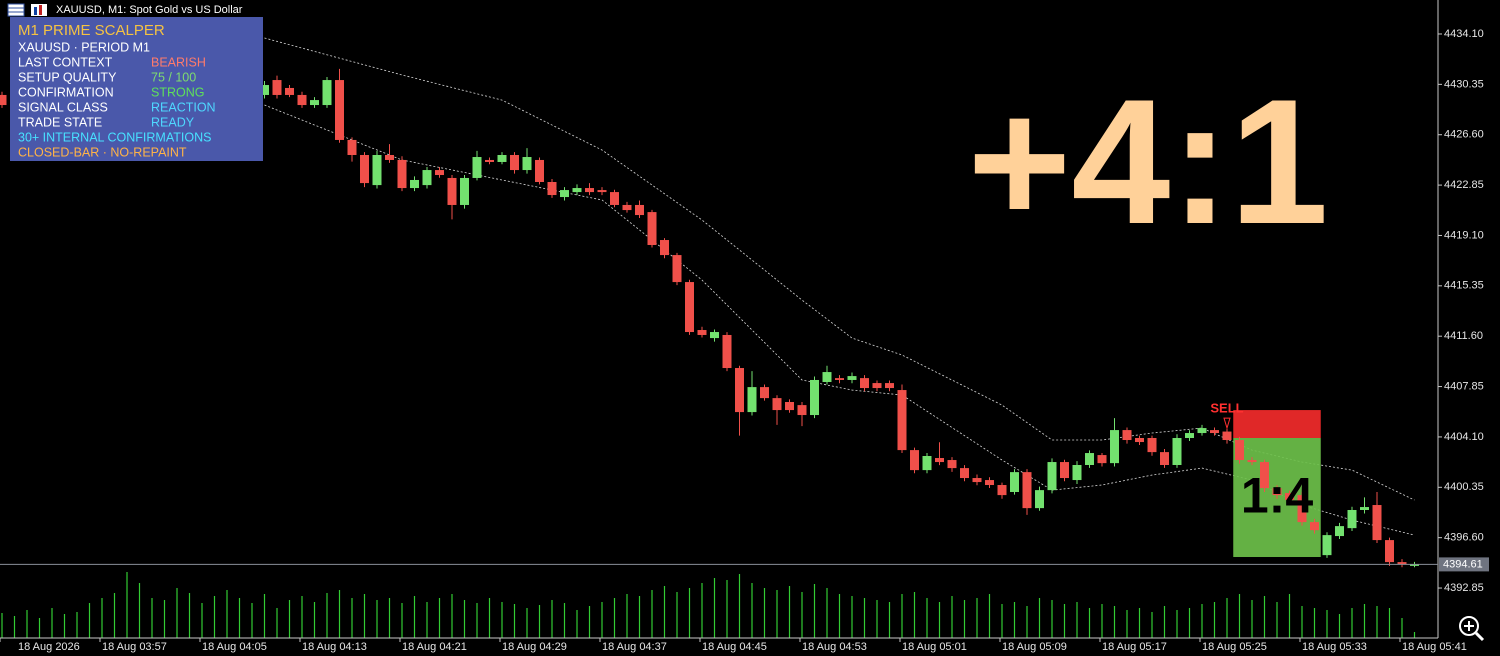 The height and width of the screenshot is (656, 1500). What do you see at coordinates (183, 107) in the screenshot?
I see `panel-row-value: REACTION` at bounding box center [183, 107].